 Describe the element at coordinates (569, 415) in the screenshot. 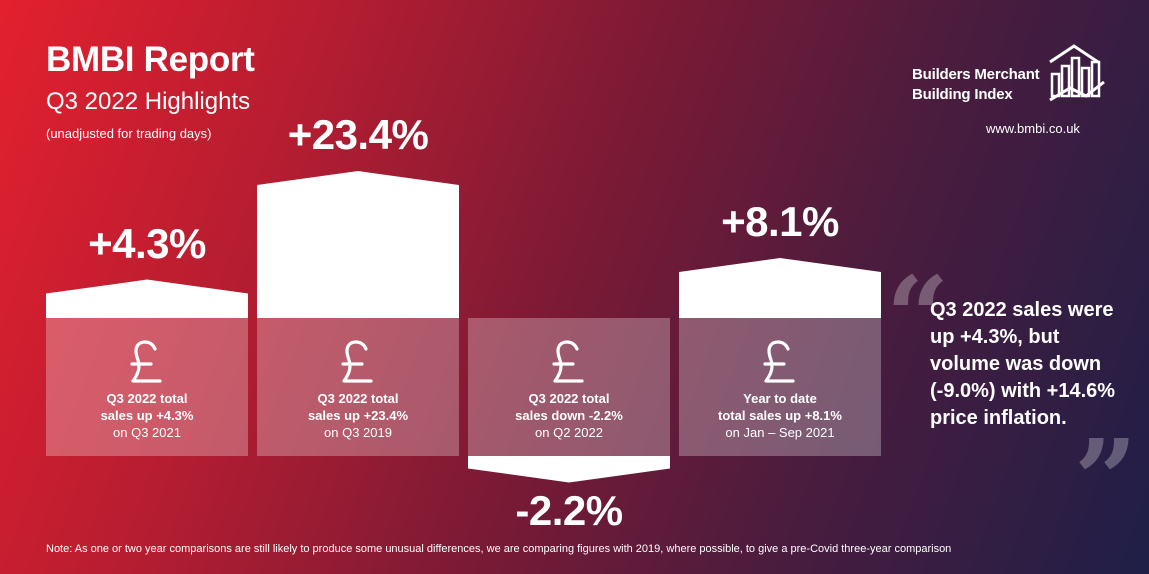

I see `panel-line-2: sales down -2.2%` at that location.